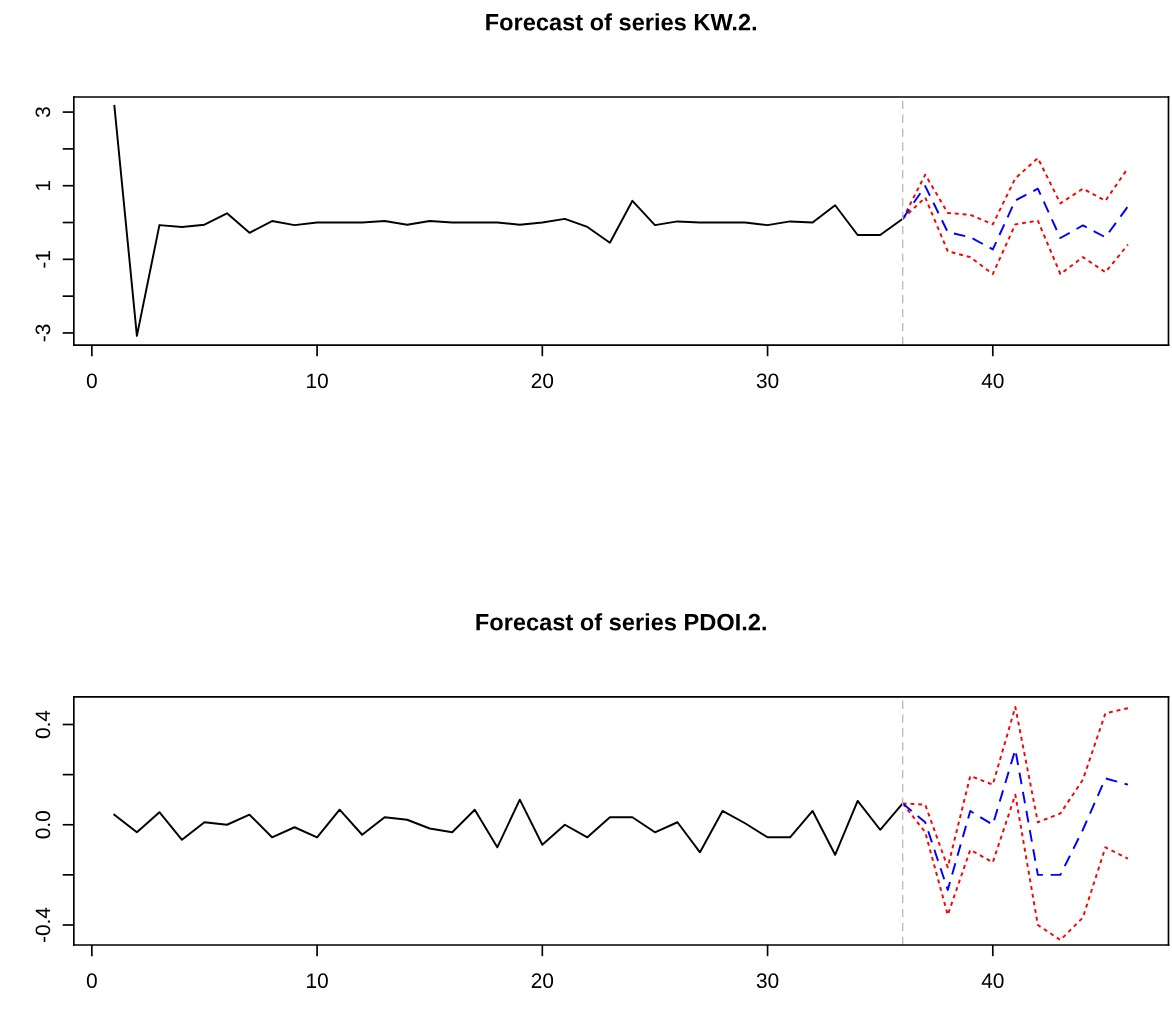 The image size is (1172, 1021). Describe the element at coordinates (43, 724) in the screenshot. I see `y-tick-label: 0.4` at that location.